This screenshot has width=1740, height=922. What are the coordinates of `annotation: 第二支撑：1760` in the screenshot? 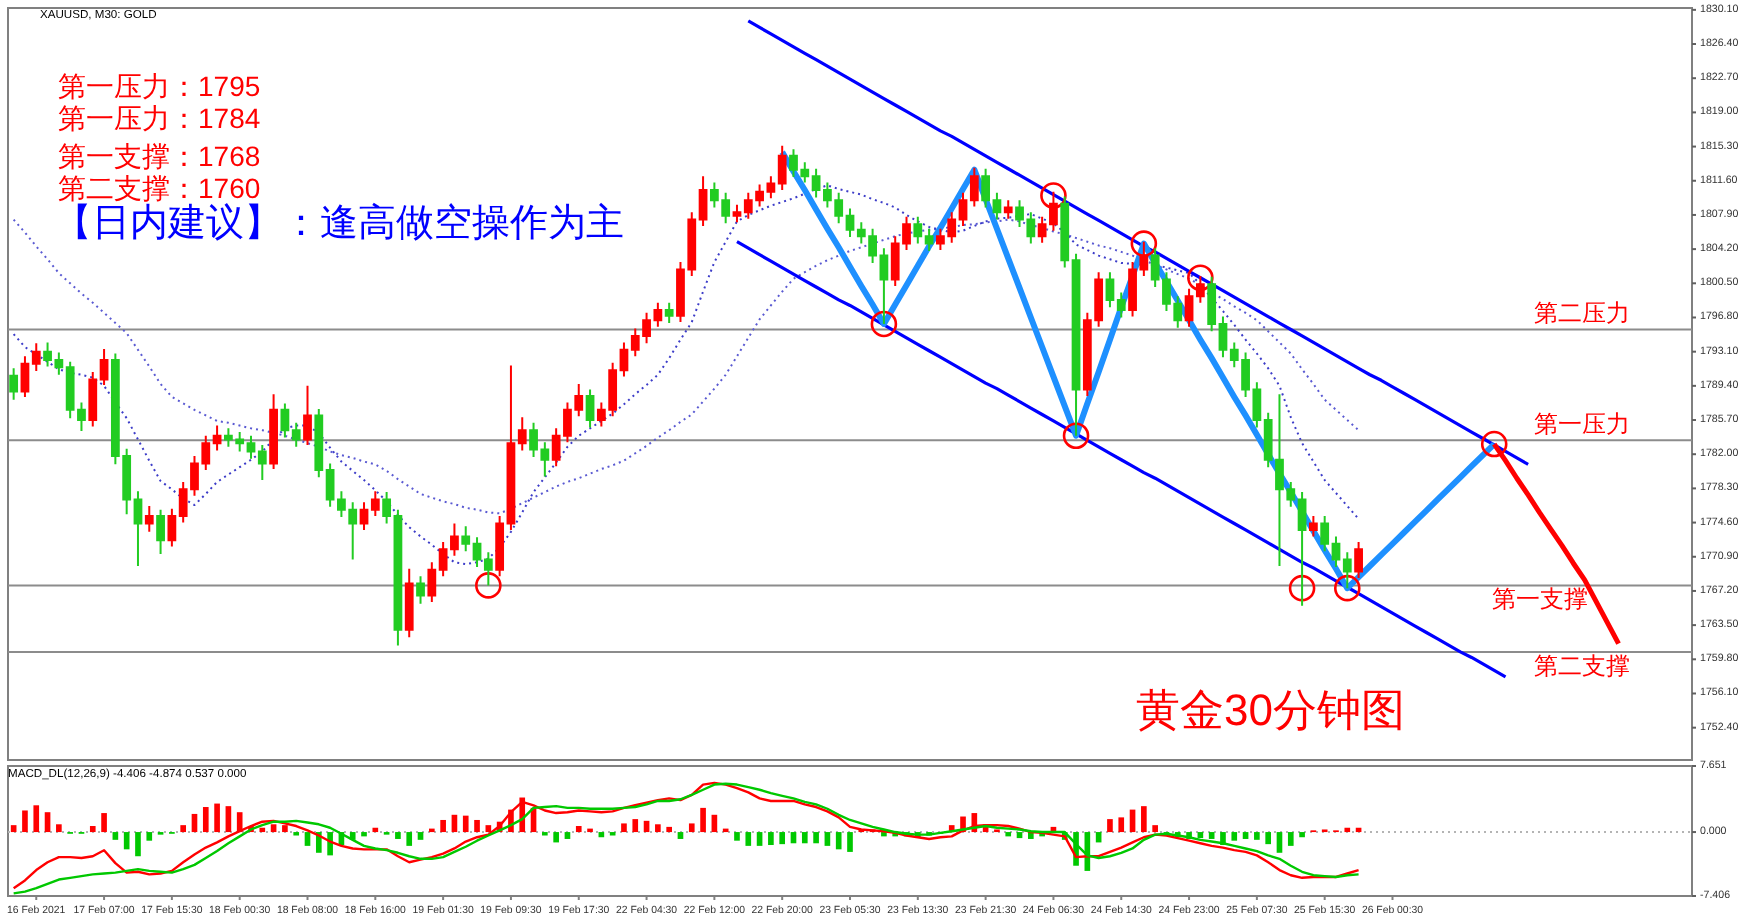 It's located at (159, 188).